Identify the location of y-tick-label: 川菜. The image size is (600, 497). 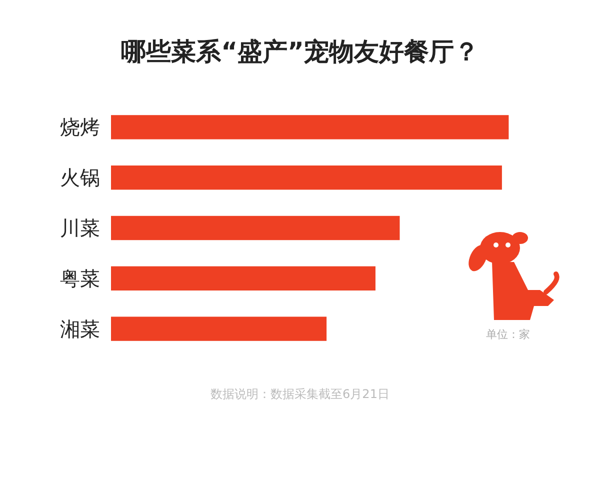
(80, 228).